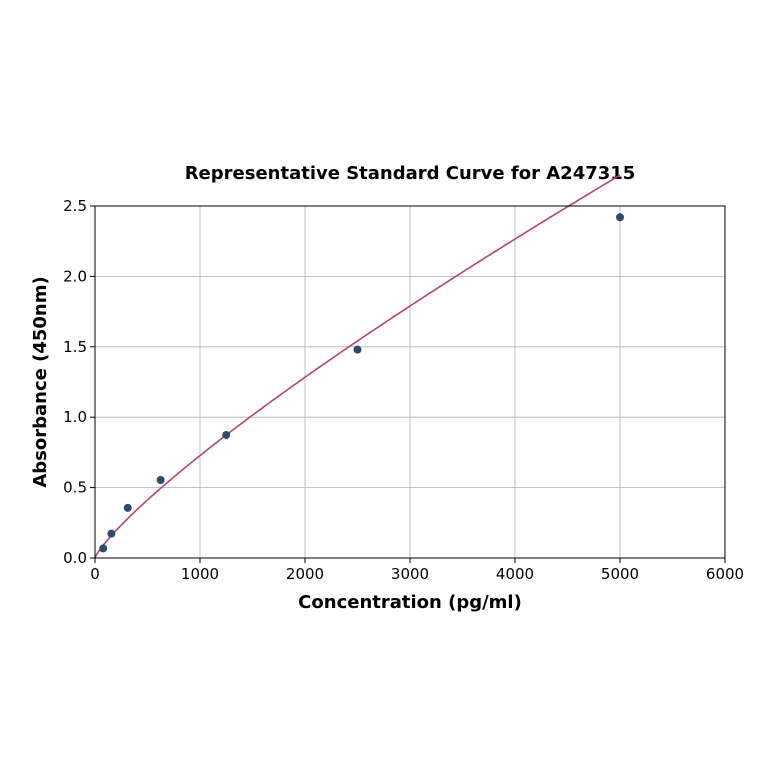 The height and width of the screenshot is (764, 764). What do you see at coordinates (79, 382) in the screenshot?
I see `y-axis-ticks: 0.0 0.5 1.0 1.5 2.0 2.5` at bounding box center [79, 382].